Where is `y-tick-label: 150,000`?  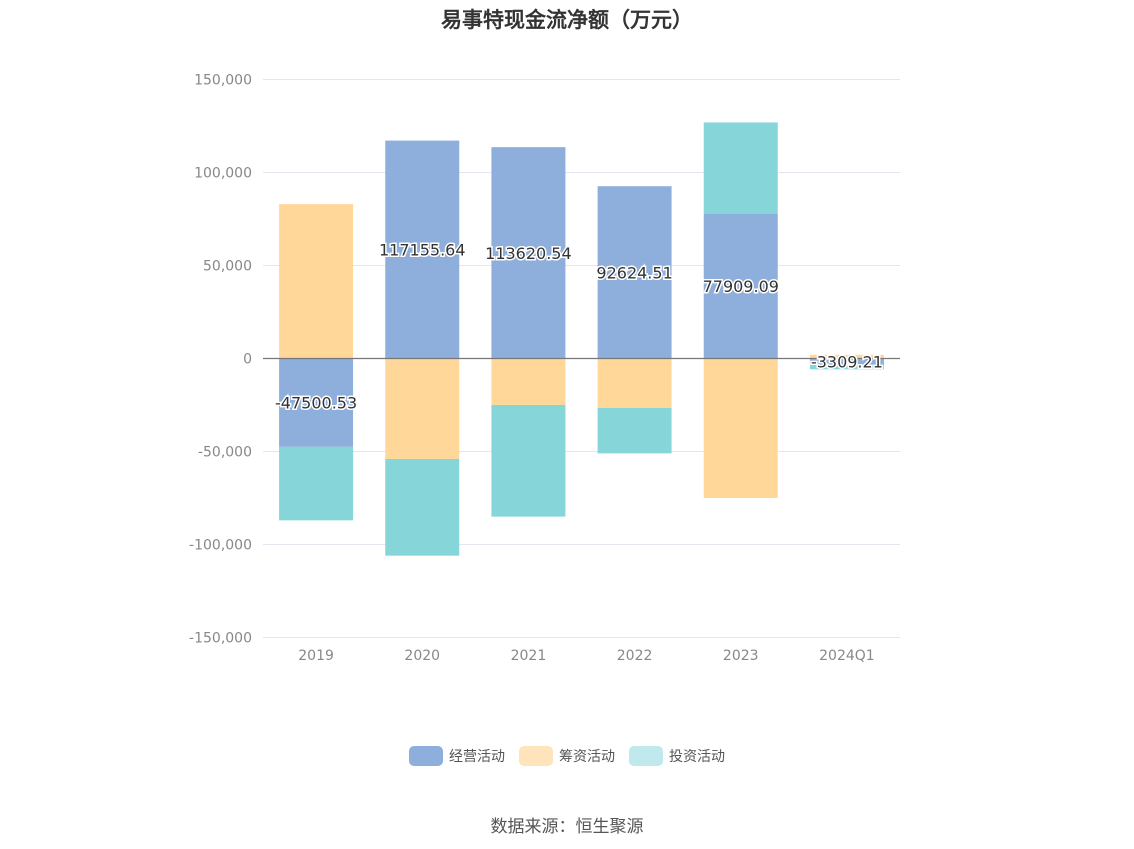
y-tick-label: 150,000 is located at coordinates (223, 81).